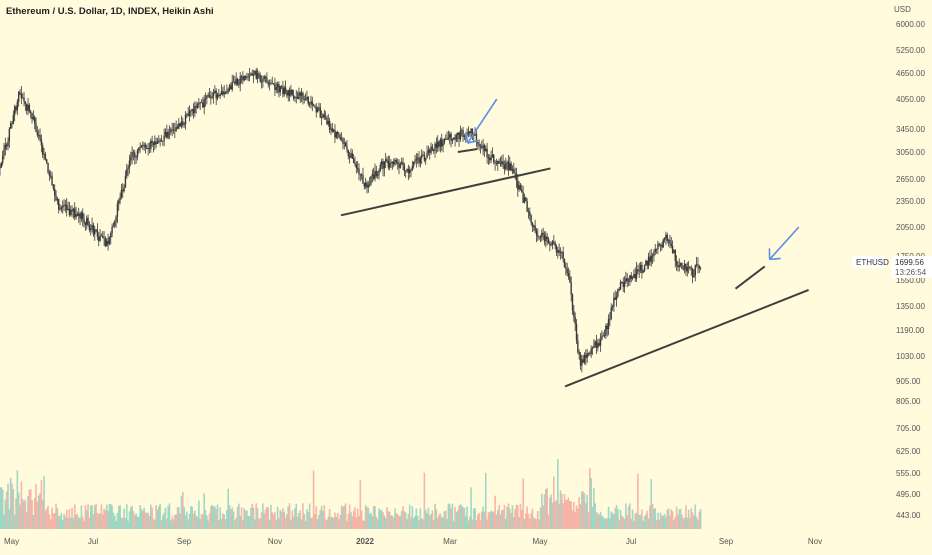 The image size is (932, 555). What do you see at coordinates (365, 541) in the screenshot?
I see `x-tick-label: 2022` at bounding box center [365, 541].